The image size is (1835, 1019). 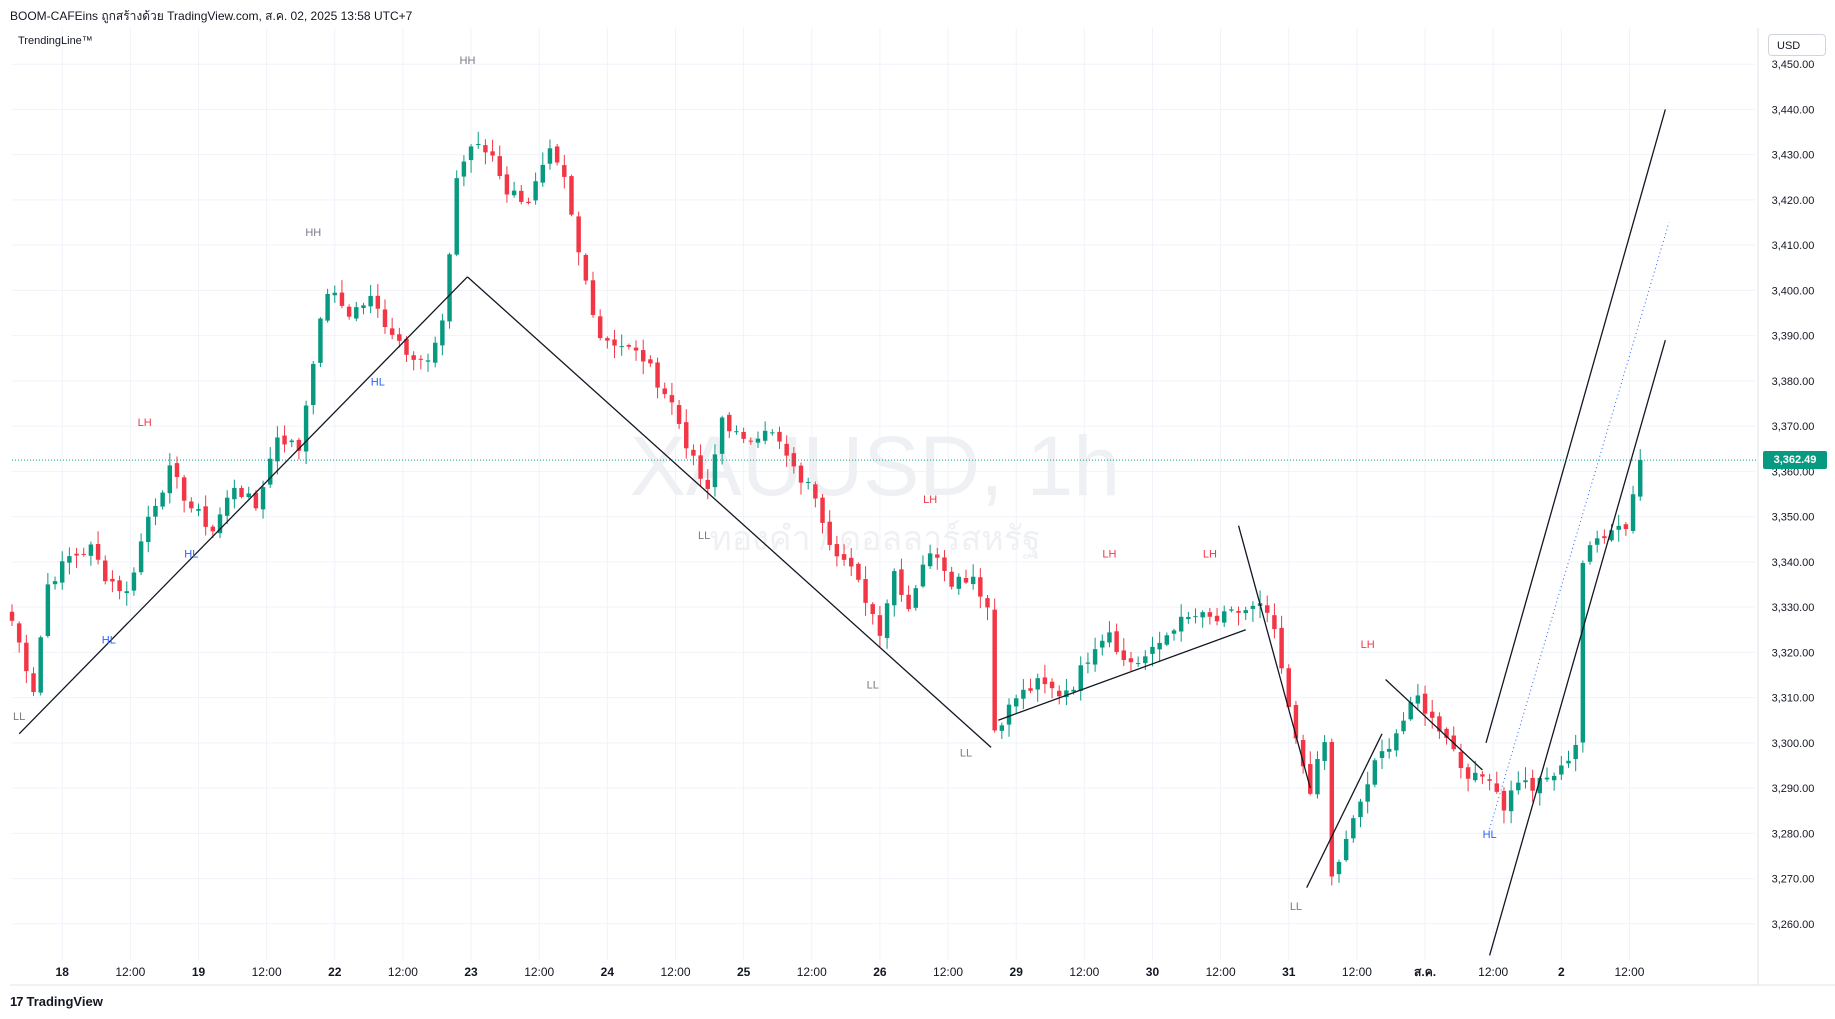 What do you see at coordinates (378, 382) in the screenshot?
I see `pivot-label: HL` at bounding box center [378, 382].